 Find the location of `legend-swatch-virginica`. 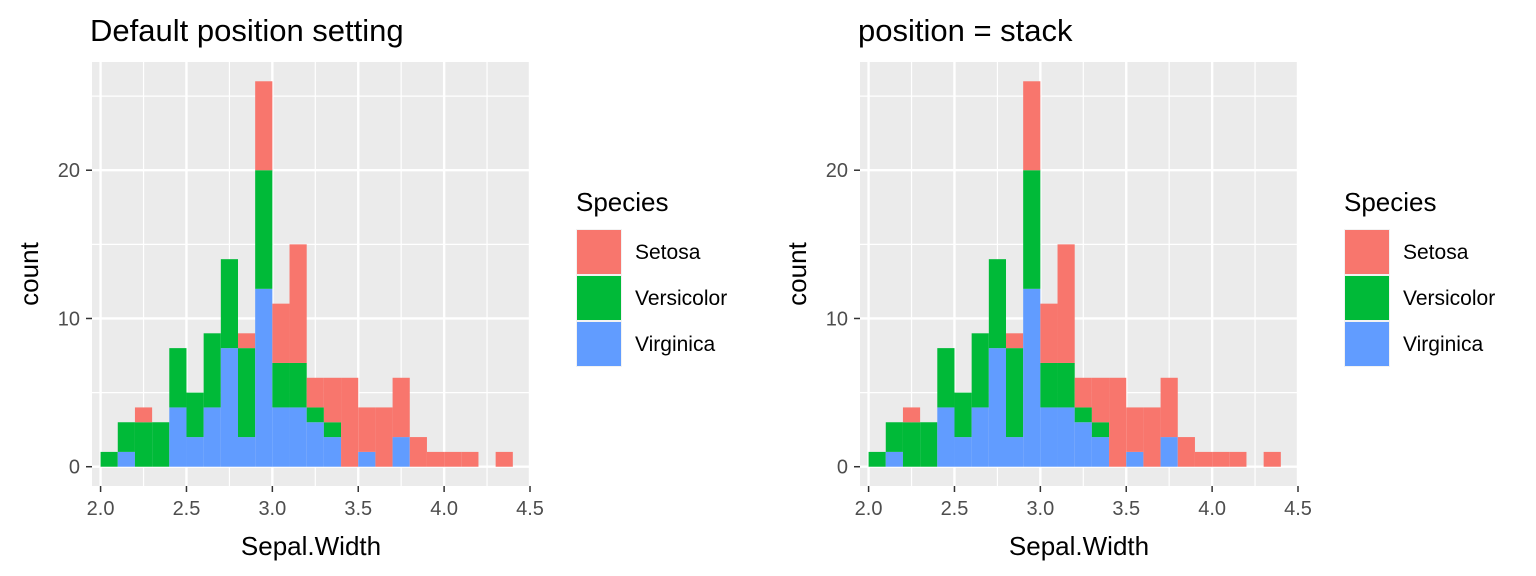

legend-swatch-virginica is located at coordinates (599, 344).